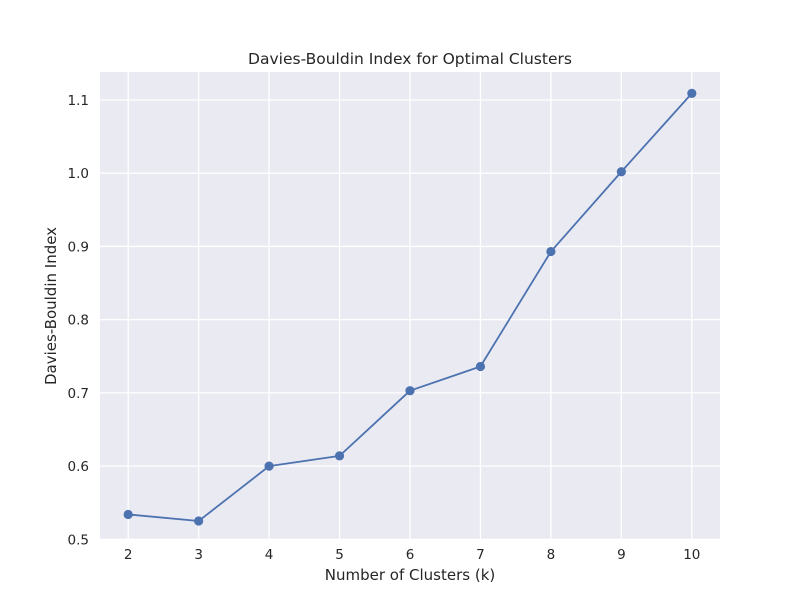 The height and width of the screenshot is (604, 800). Describe the element at coordinates (410, 575) in the screenshot. I see `x-axis-label: Number of Clusters (k)` at that location.